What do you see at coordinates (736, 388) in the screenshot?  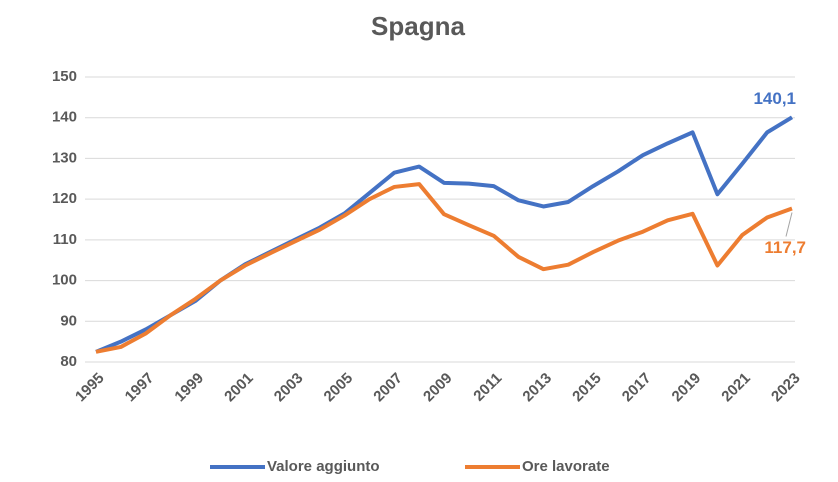 I see `x-tick-label: 2021` at bounding box center [736, 388].